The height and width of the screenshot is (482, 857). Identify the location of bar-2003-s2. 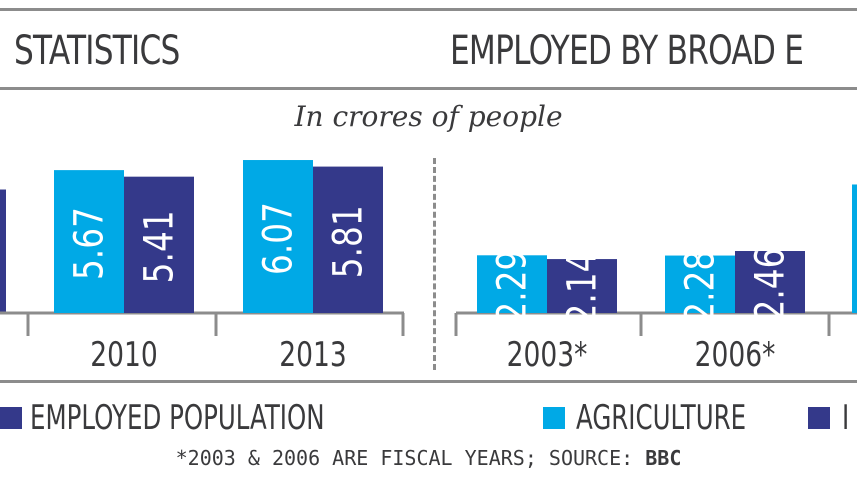
(582, 286).